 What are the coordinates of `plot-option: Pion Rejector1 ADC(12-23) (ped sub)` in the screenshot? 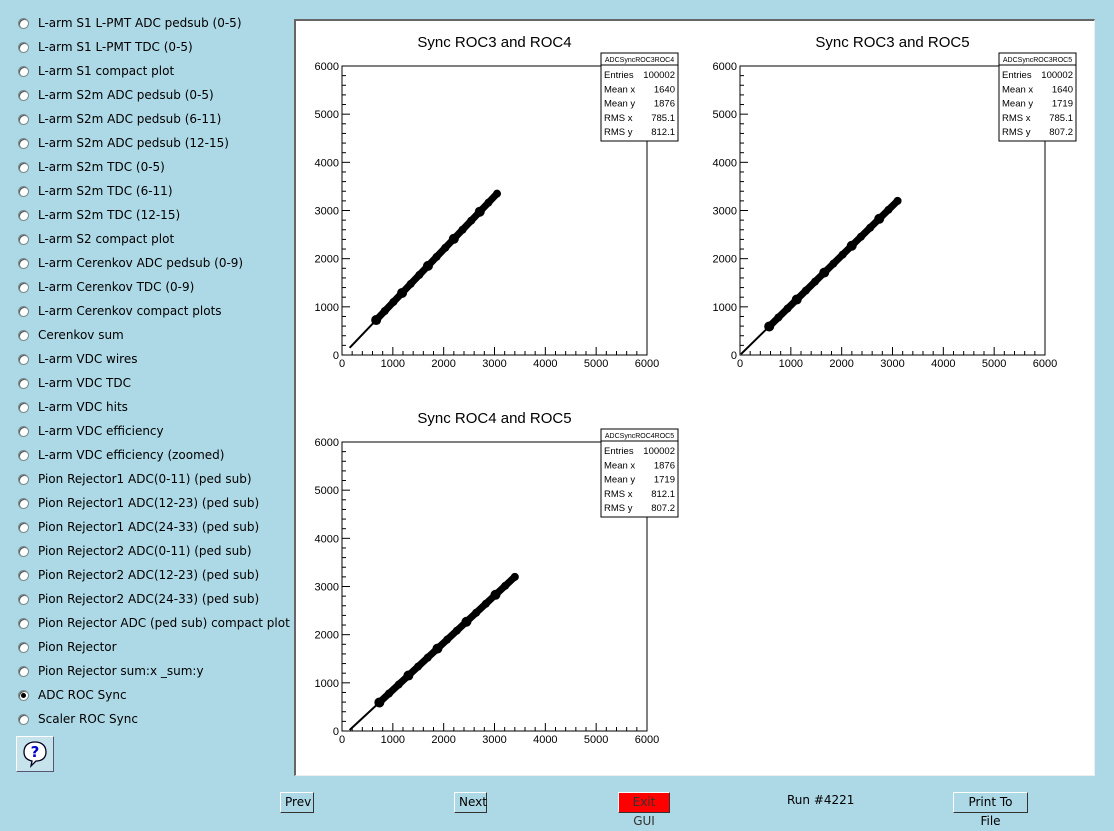 It's located at (153, 503).